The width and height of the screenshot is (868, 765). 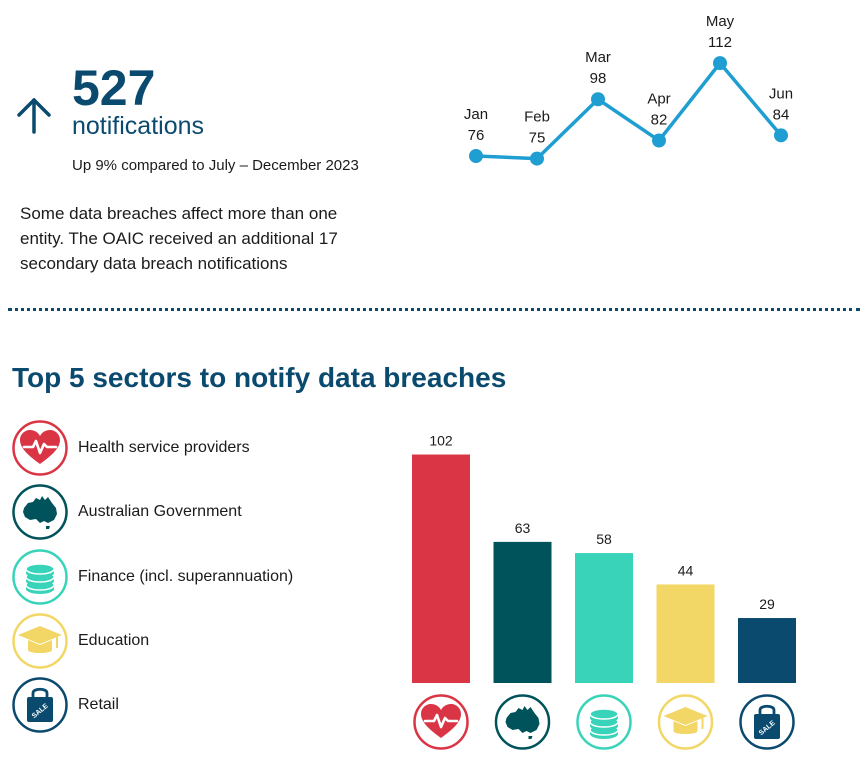 I want to click on legend-label: Finance (incl. superannuation), so click(x=186, y=576).